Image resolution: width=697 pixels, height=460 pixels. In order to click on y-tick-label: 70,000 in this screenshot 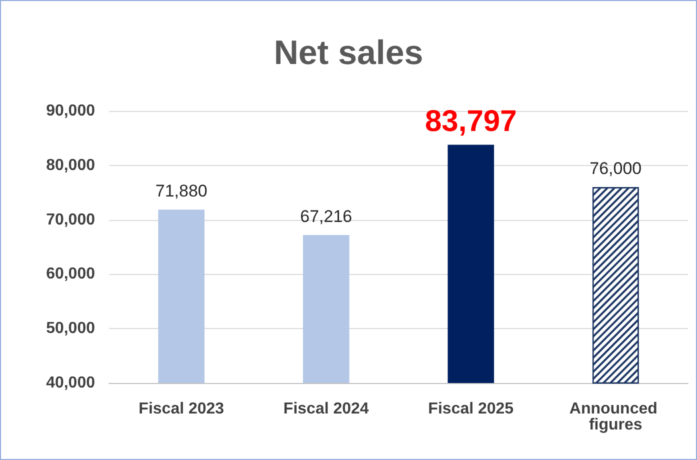, I will do `click(71, 219)`.